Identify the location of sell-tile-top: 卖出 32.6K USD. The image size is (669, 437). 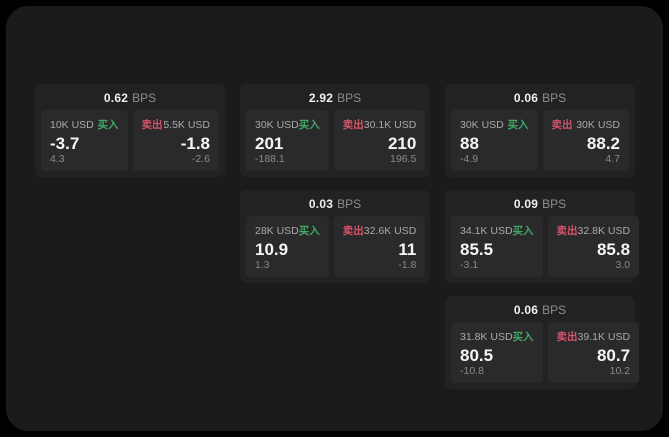
(380, 230).